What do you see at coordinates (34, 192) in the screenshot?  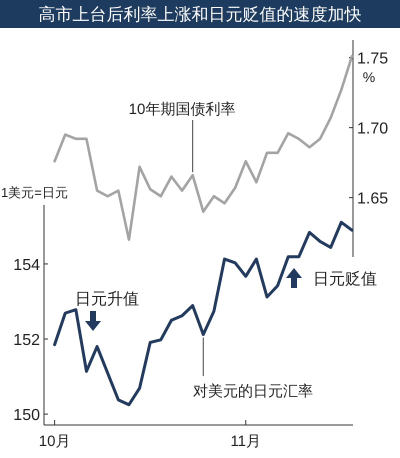 I see `y-axis-title: 1美元=日元` at bounding box center [34, 192].